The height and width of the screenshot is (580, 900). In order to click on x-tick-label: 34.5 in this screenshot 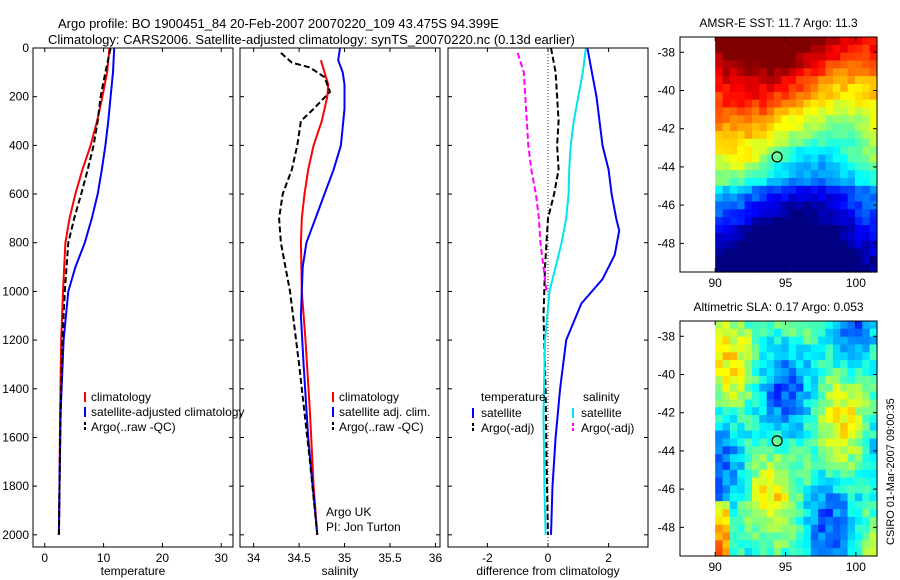, I will do `click(299, 558)`.